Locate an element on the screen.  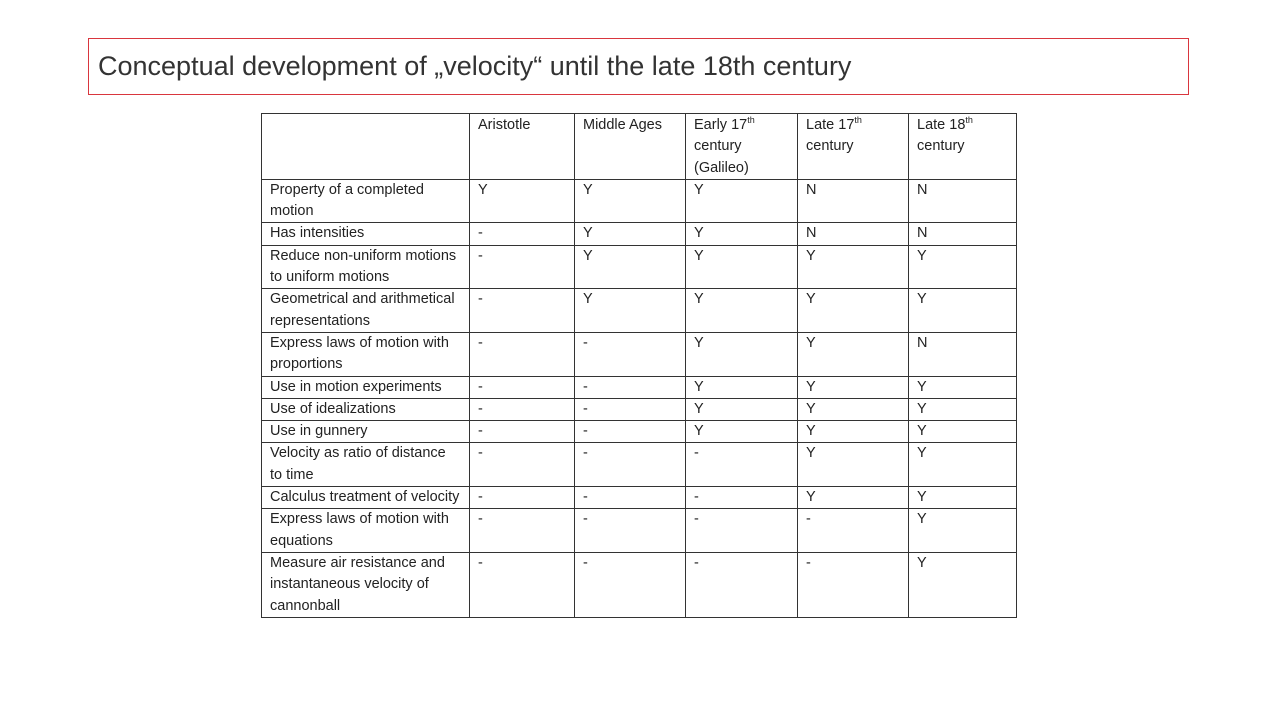
row-label: Use in motion experiments is located at coordinates (365, 387).